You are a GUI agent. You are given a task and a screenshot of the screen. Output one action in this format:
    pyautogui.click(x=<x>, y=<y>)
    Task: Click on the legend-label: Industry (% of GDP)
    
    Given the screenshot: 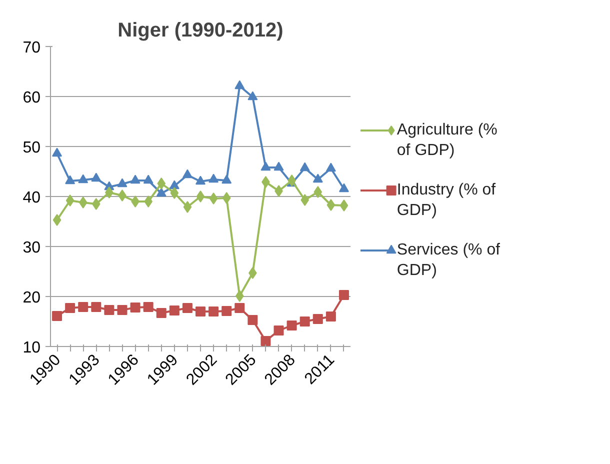 What is the action you would take?
    pyautogui.click(x=446, y=200)
    